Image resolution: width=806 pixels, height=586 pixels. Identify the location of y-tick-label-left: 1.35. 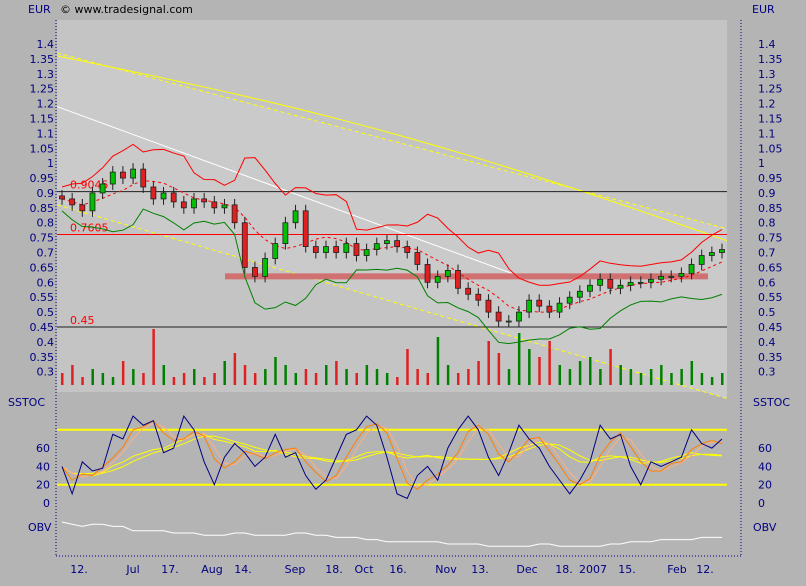
(42, 59).